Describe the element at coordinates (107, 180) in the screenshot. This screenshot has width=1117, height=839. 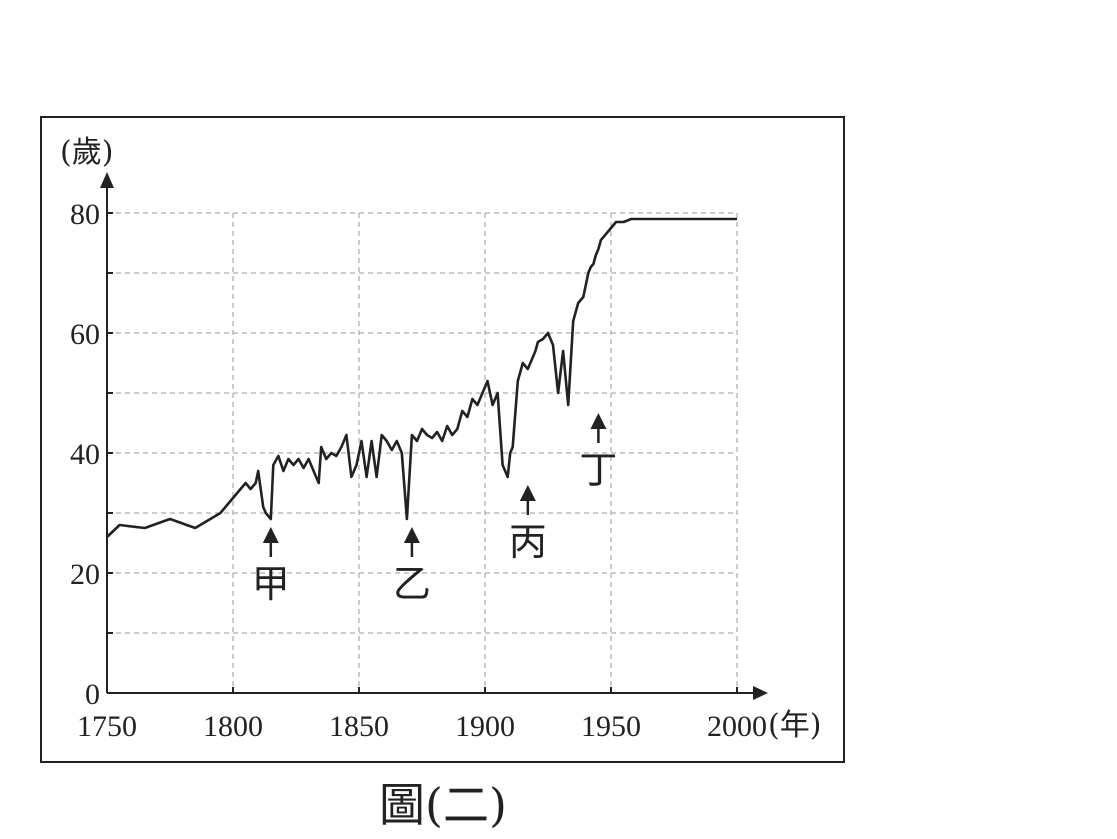
I see `y-axis-arrow` at that location.